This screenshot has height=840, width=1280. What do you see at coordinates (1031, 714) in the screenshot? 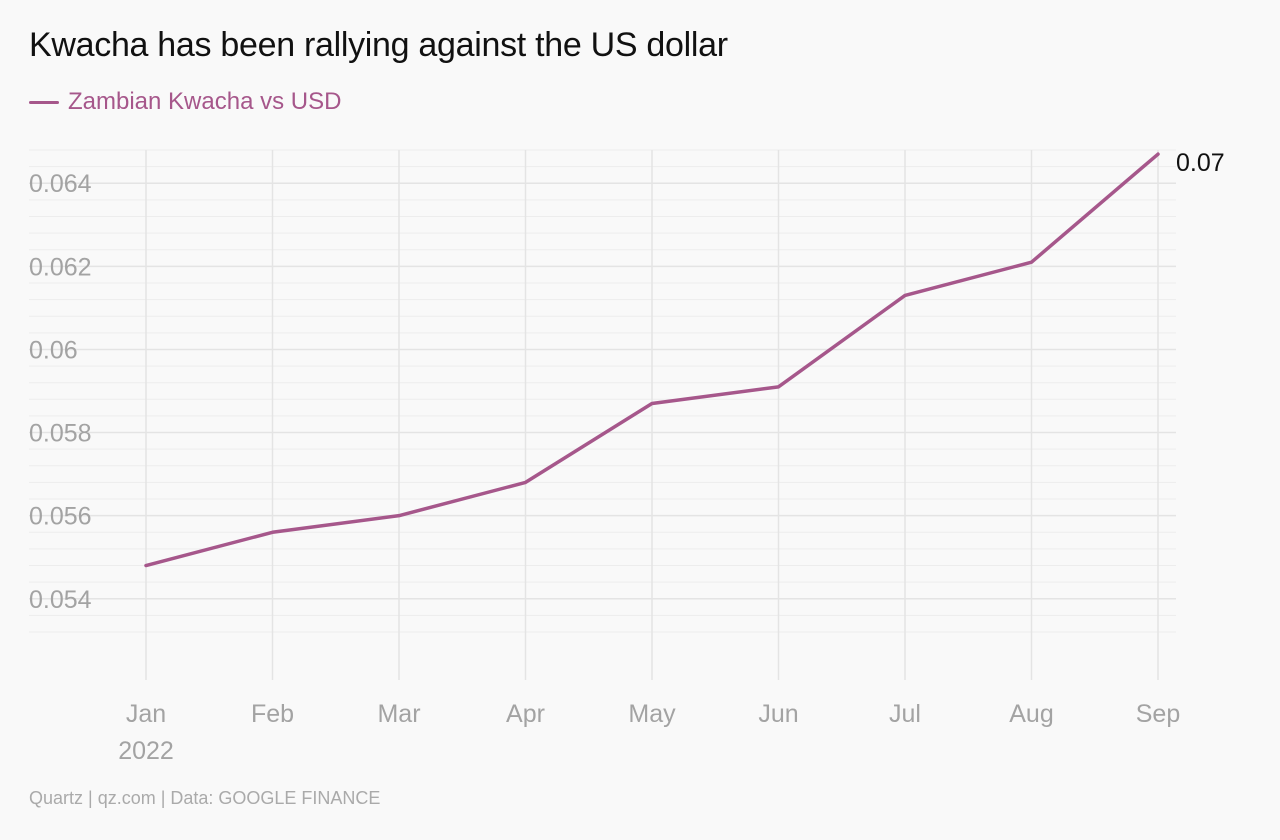
I see `x-tick-label: Aug` at bounding box center [1031, 714].